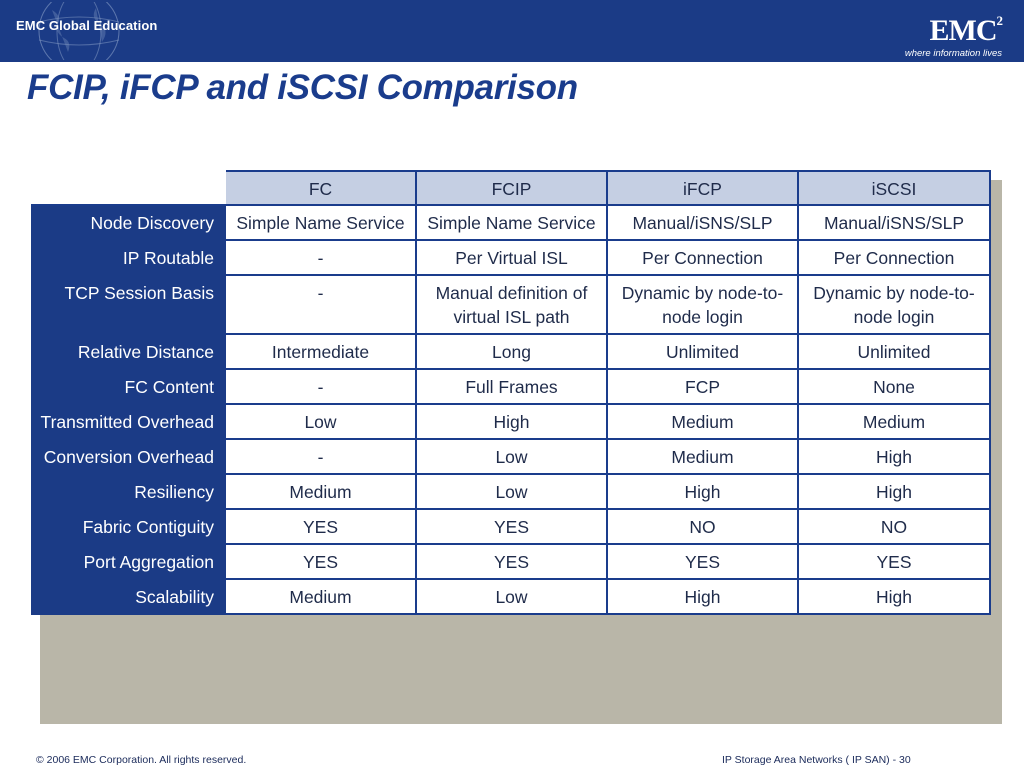  What do you see at coordinates (806, 760) in the screenshot?
I see `footer-course-title: IP Storage Area Networks ( IP SAN)` at bounding box center [806, 760].